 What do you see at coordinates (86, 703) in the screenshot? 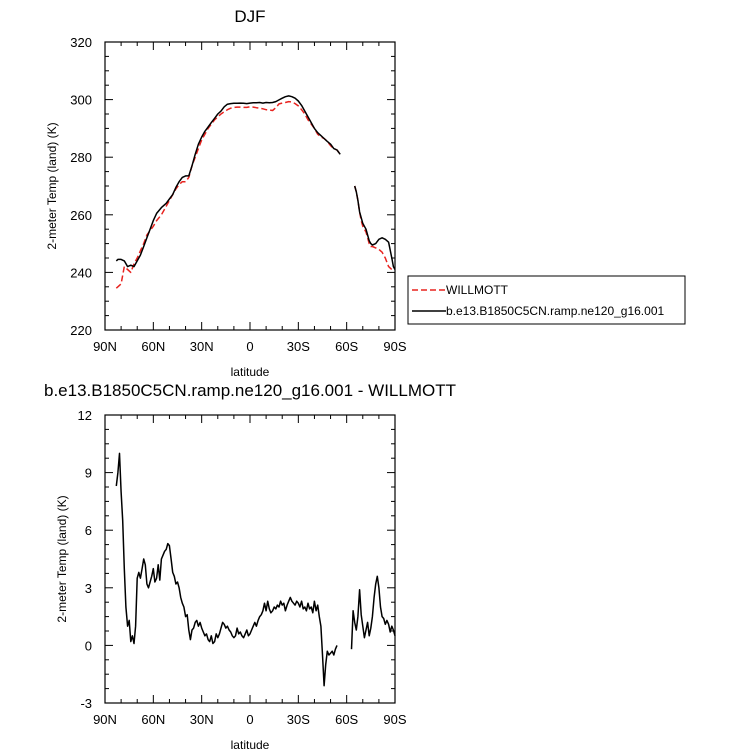
I see `y-tick-label: -3` at bounding box center [86, 703].